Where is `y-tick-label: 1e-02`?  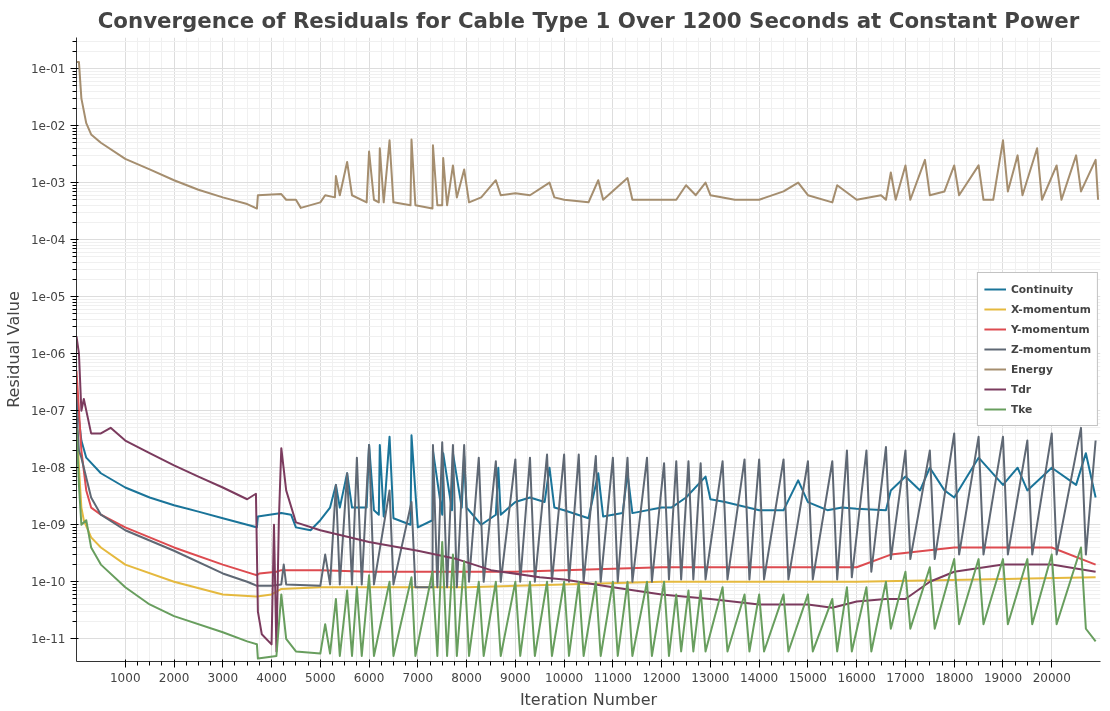
y-tick-label: 1e-02 is located at coordinates (48, 126).